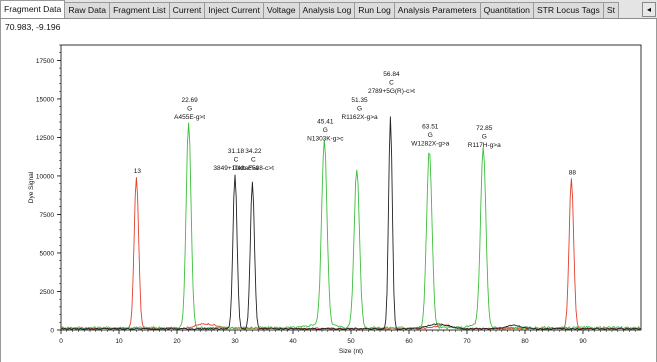 This screenshot has height=362, width=657. I want to click on x-tick-label: 50, so click(351, 341).